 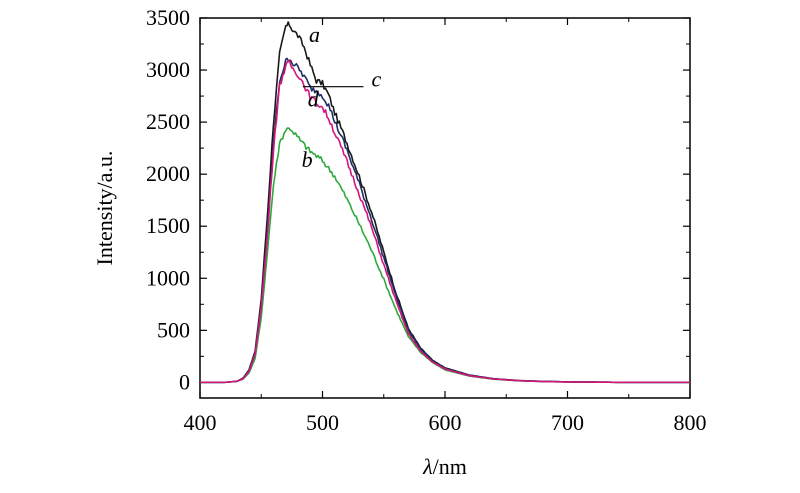 What do you see at coordinates (450, 466) in the screenshot?
I see `x-axis-unit: /nm` at bounding box center [450, 466].